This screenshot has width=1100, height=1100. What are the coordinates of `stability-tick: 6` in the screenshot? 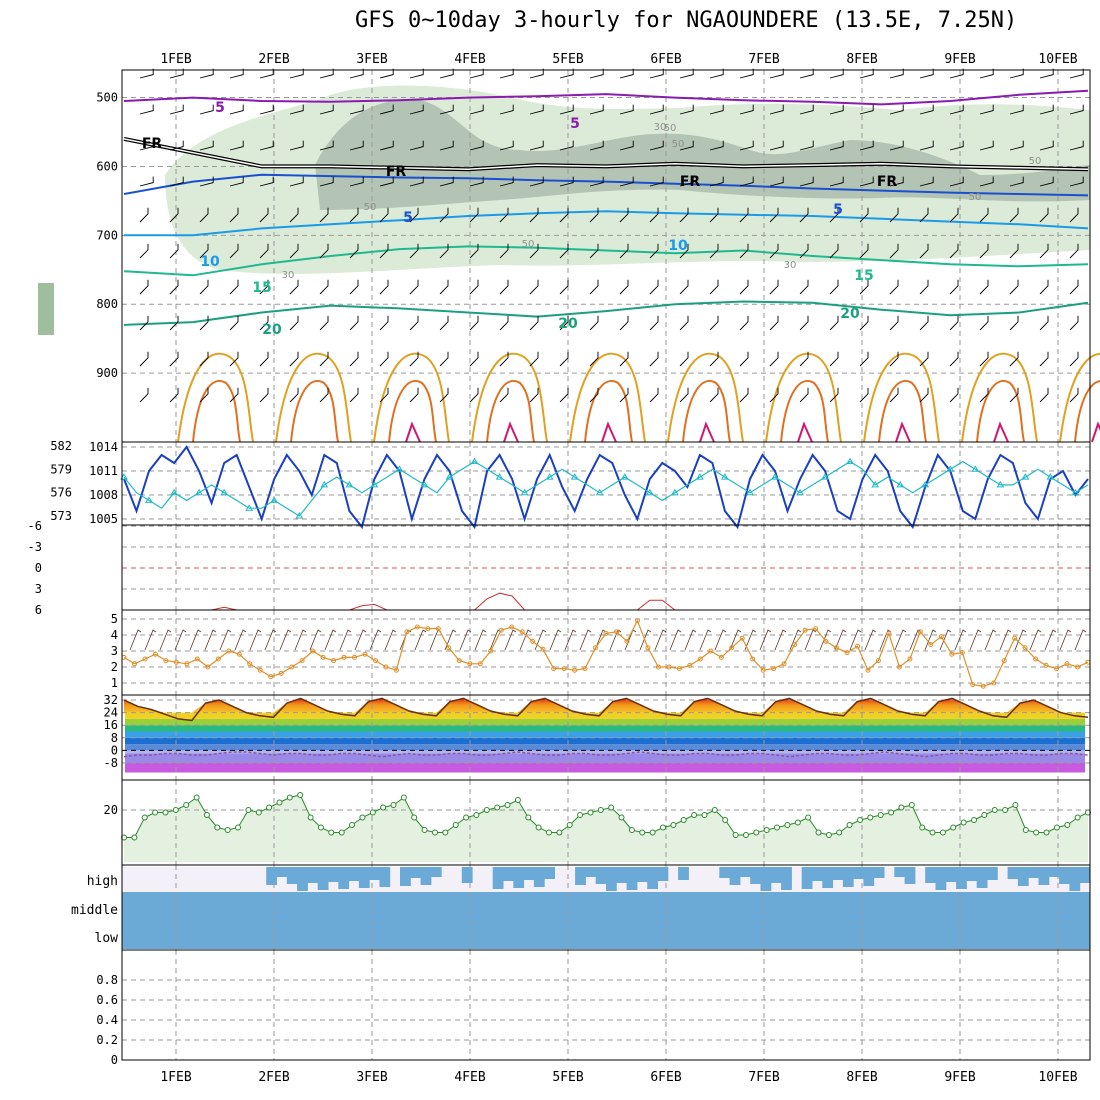 It's located at (38, 610).